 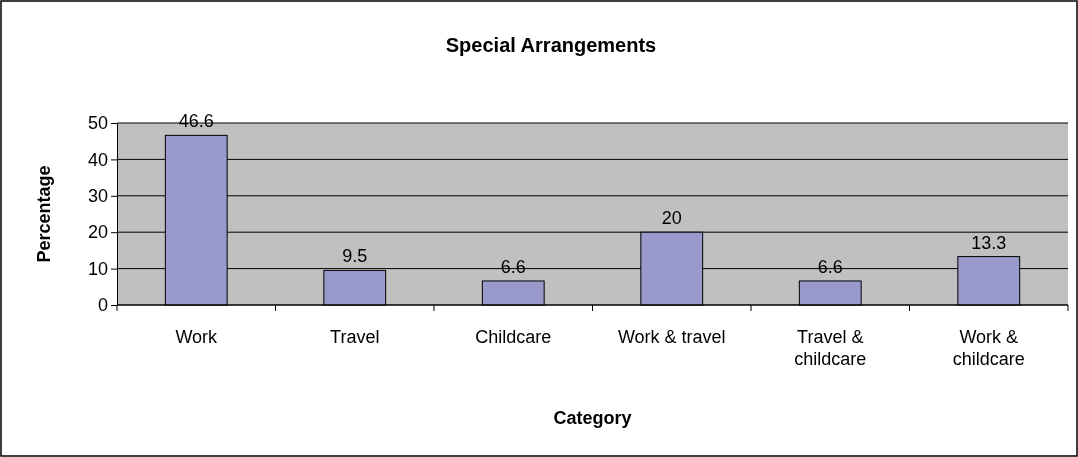 What do you see at coordinates (97, 123) in the screenshot?
I see `y-tick-label: 50` at bounding box center [97, 123].